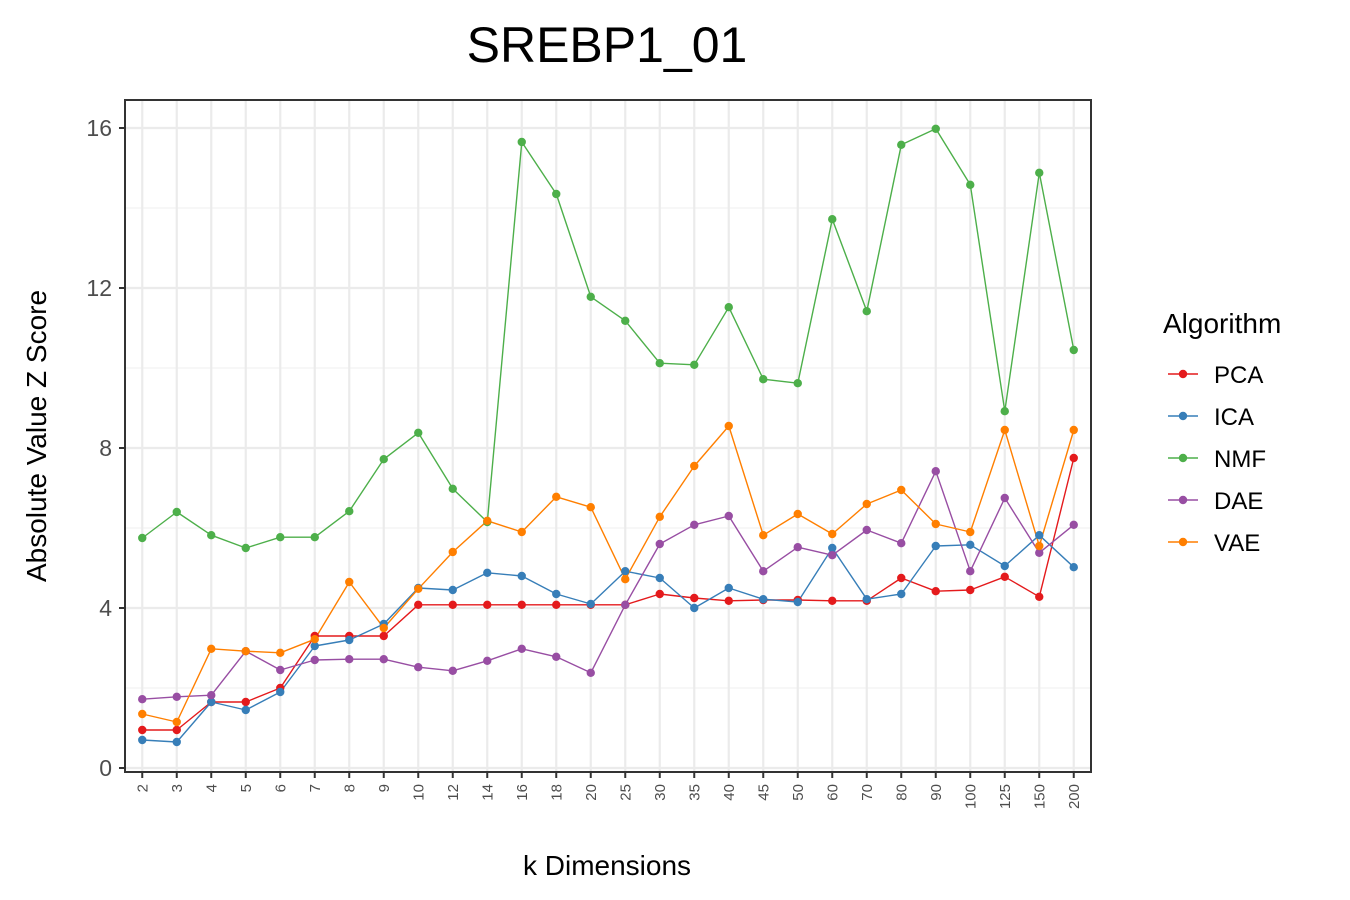 The height and width of the screenshot is (900, 1350). What do you see at coordinates (625, 792) in the screenshot?
I see `x-tick-label: 25` at bounding box center [625, 792].